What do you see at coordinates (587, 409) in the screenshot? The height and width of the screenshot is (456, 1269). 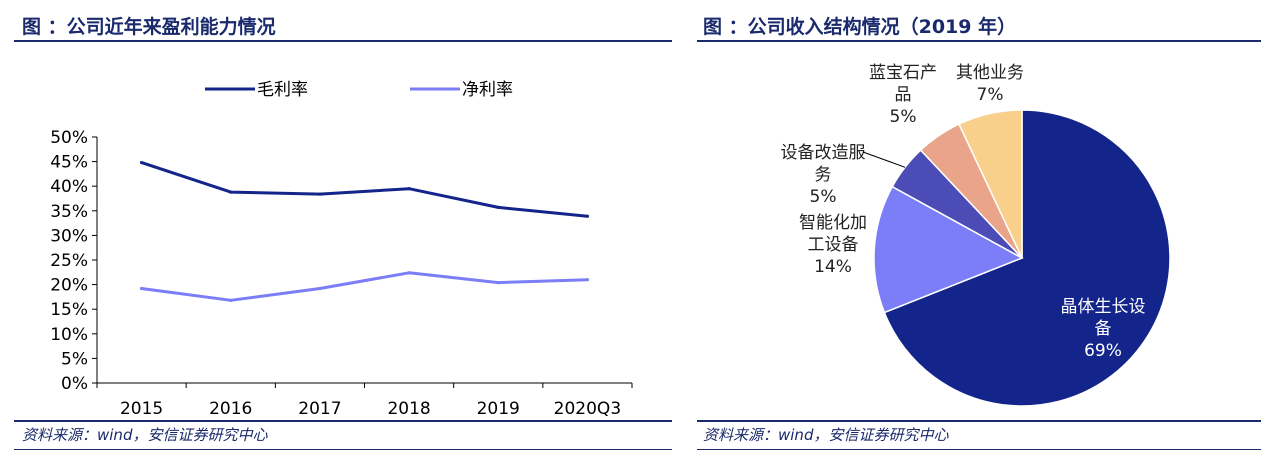 I see `x-tick-label: 2020Q3` at bounding box center [587, 409].